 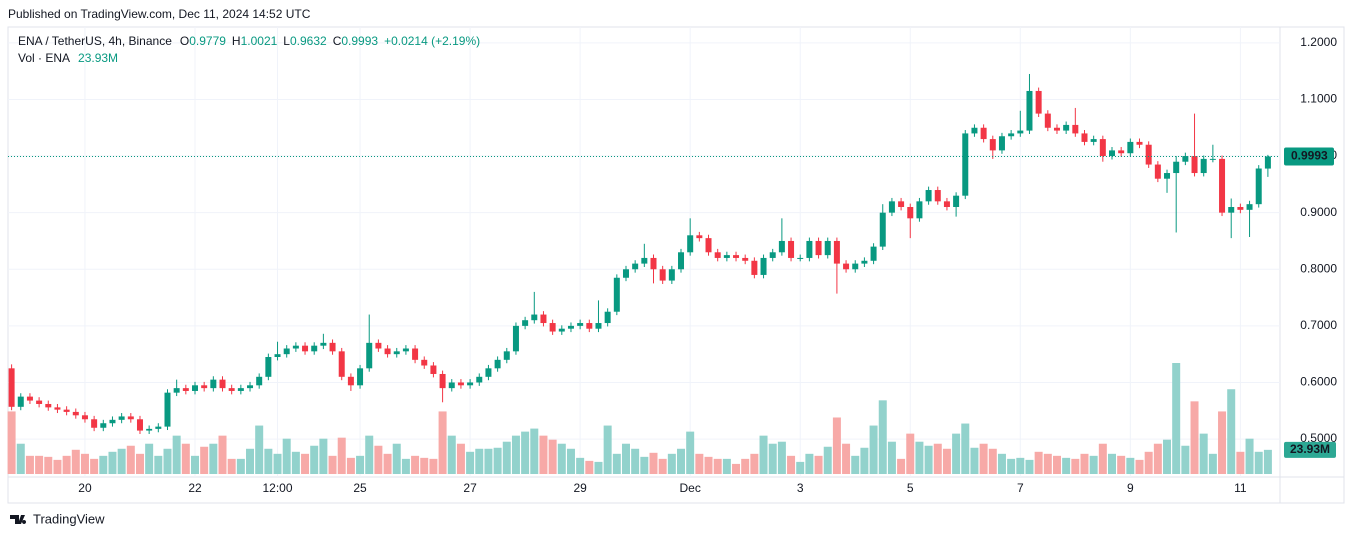 I want to click on h-label: H, so click(x=236, y=41).